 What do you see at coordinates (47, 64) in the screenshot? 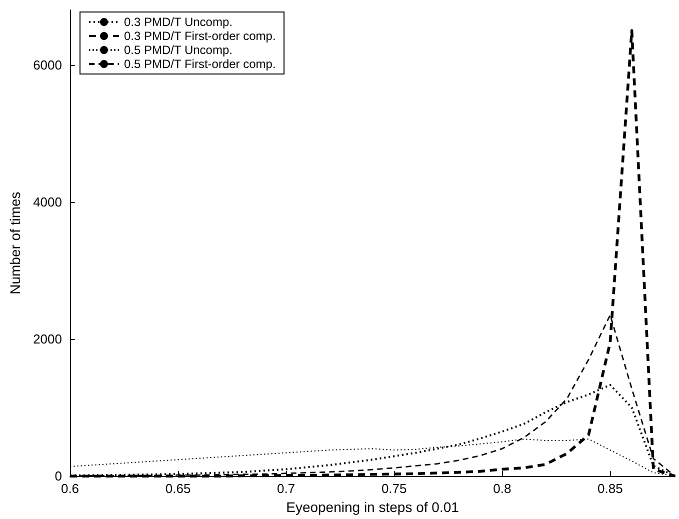
I see `y-tick-label: 6000` at bounding box center [47, 64].